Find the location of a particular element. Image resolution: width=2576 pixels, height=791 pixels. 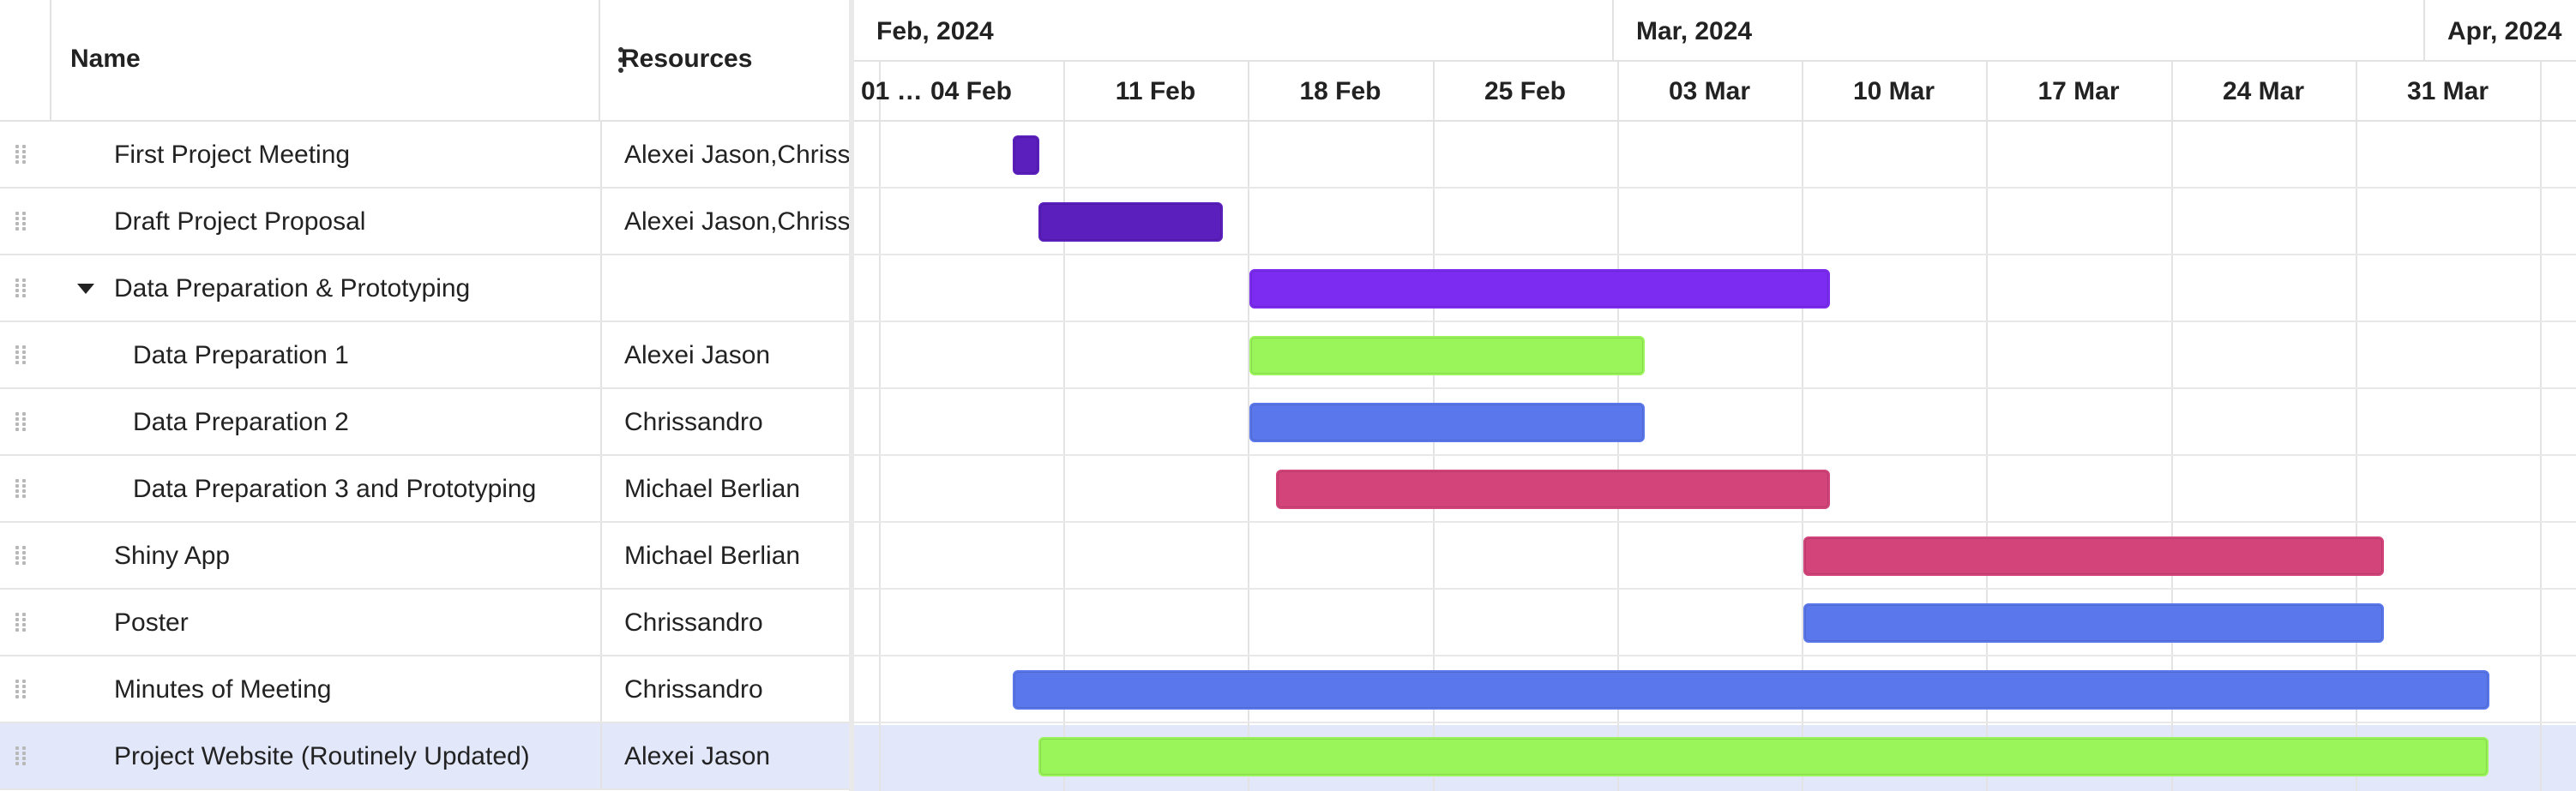

resources-cell is located at coordinates (725, 288).